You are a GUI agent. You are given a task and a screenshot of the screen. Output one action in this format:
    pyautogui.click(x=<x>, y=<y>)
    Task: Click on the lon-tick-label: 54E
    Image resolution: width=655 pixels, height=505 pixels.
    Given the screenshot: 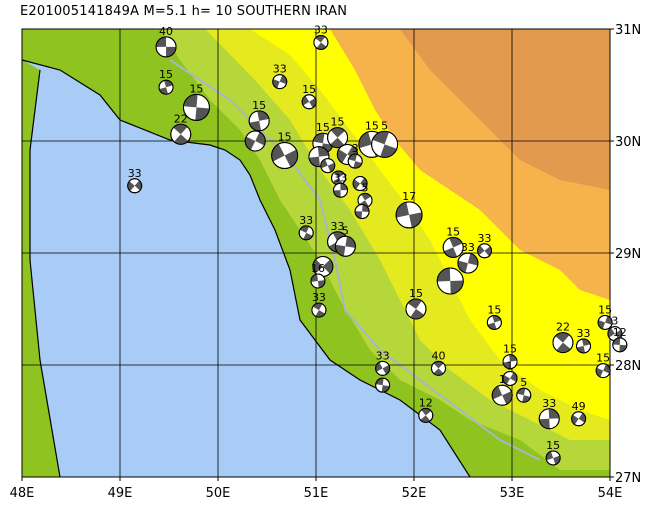 What is the action you would take?
    pyautogui.click(x=610, y=493)
    